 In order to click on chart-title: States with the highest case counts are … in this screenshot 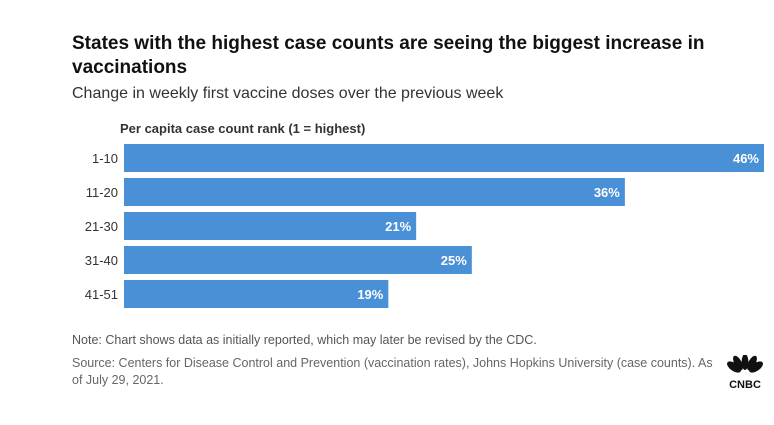, I will do `click(388, 55)`.